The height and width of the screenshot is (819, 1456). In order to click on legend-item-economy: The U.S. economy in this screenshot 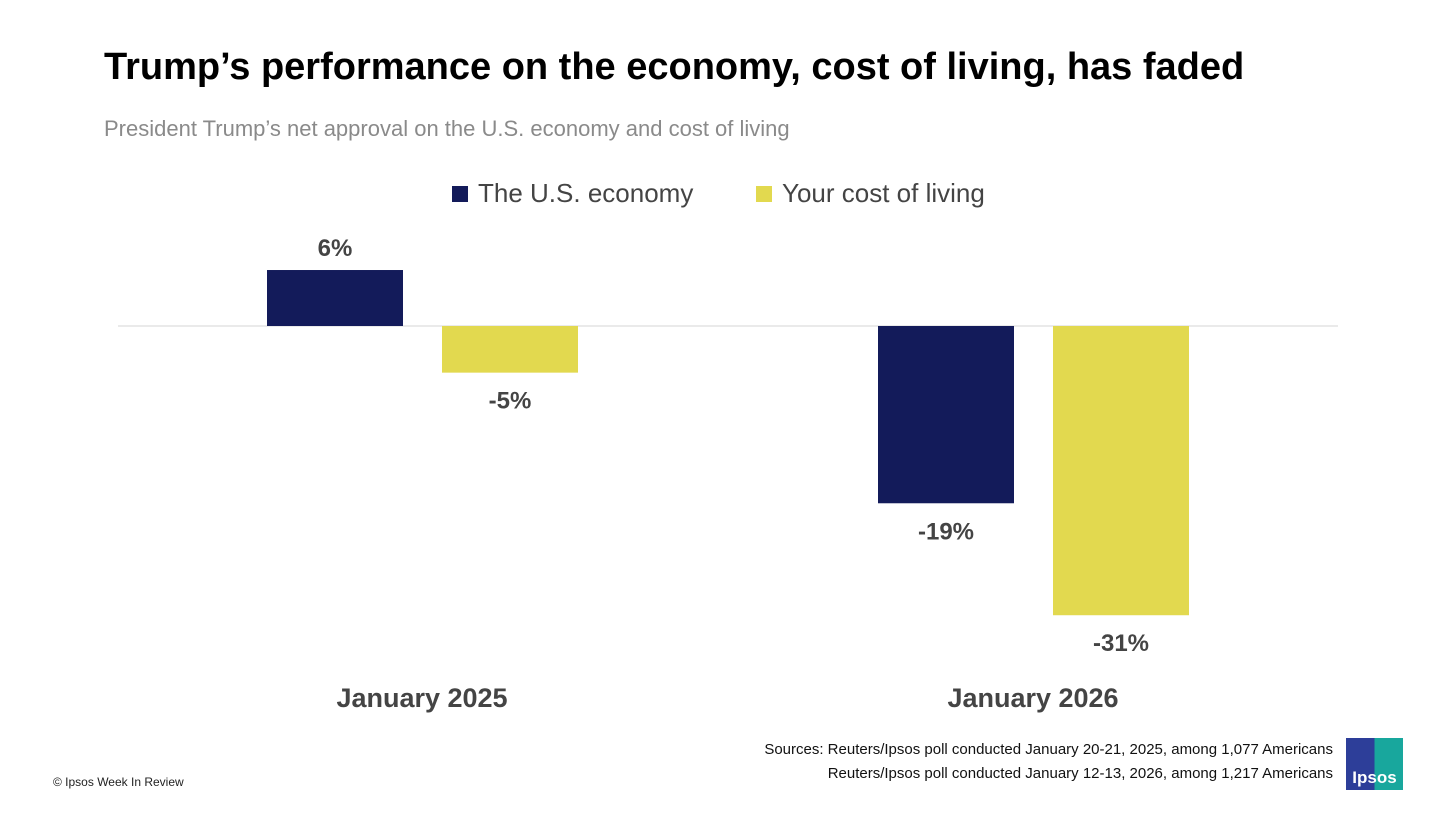, I will do `click(572, 193)`.